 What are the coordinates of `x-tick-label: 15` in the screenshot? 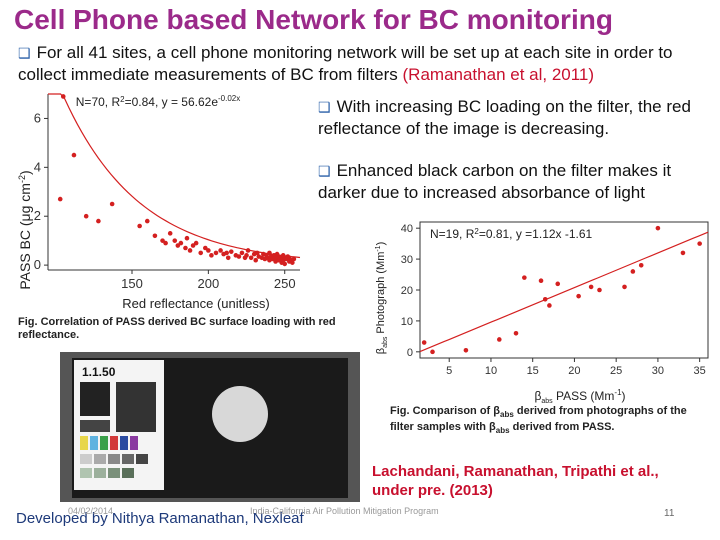 It's located at (533, 371).